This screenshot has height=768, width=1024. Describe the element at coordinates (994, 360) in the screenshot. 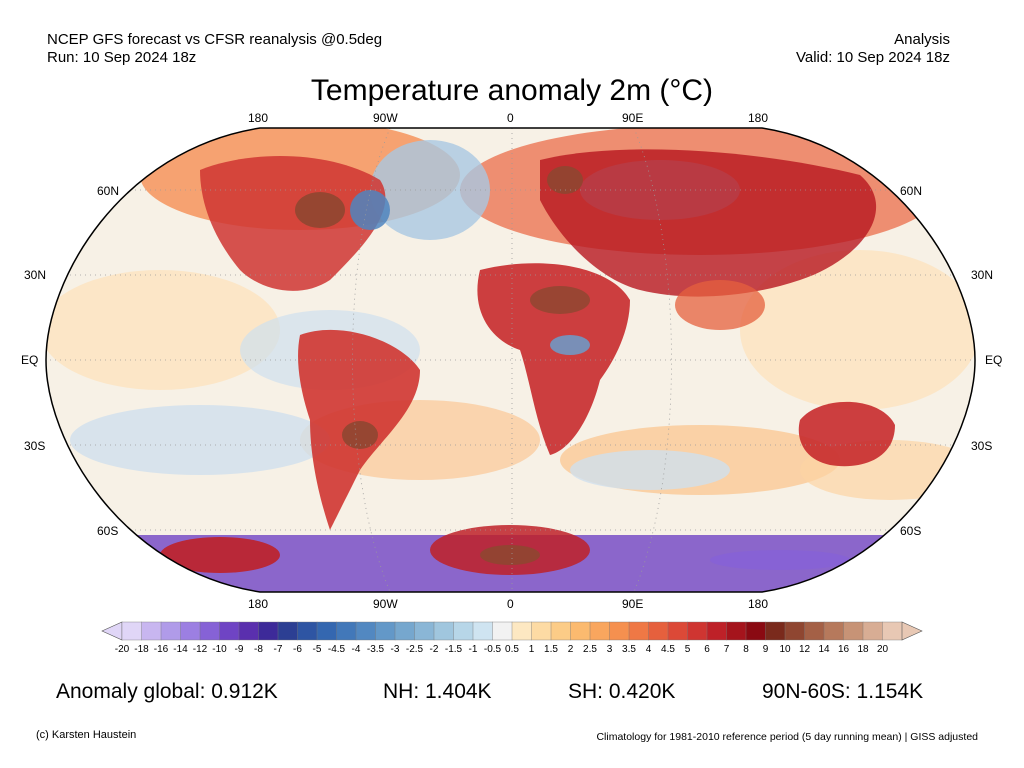

I see `lat-label-right-eq: EQ` at that location.